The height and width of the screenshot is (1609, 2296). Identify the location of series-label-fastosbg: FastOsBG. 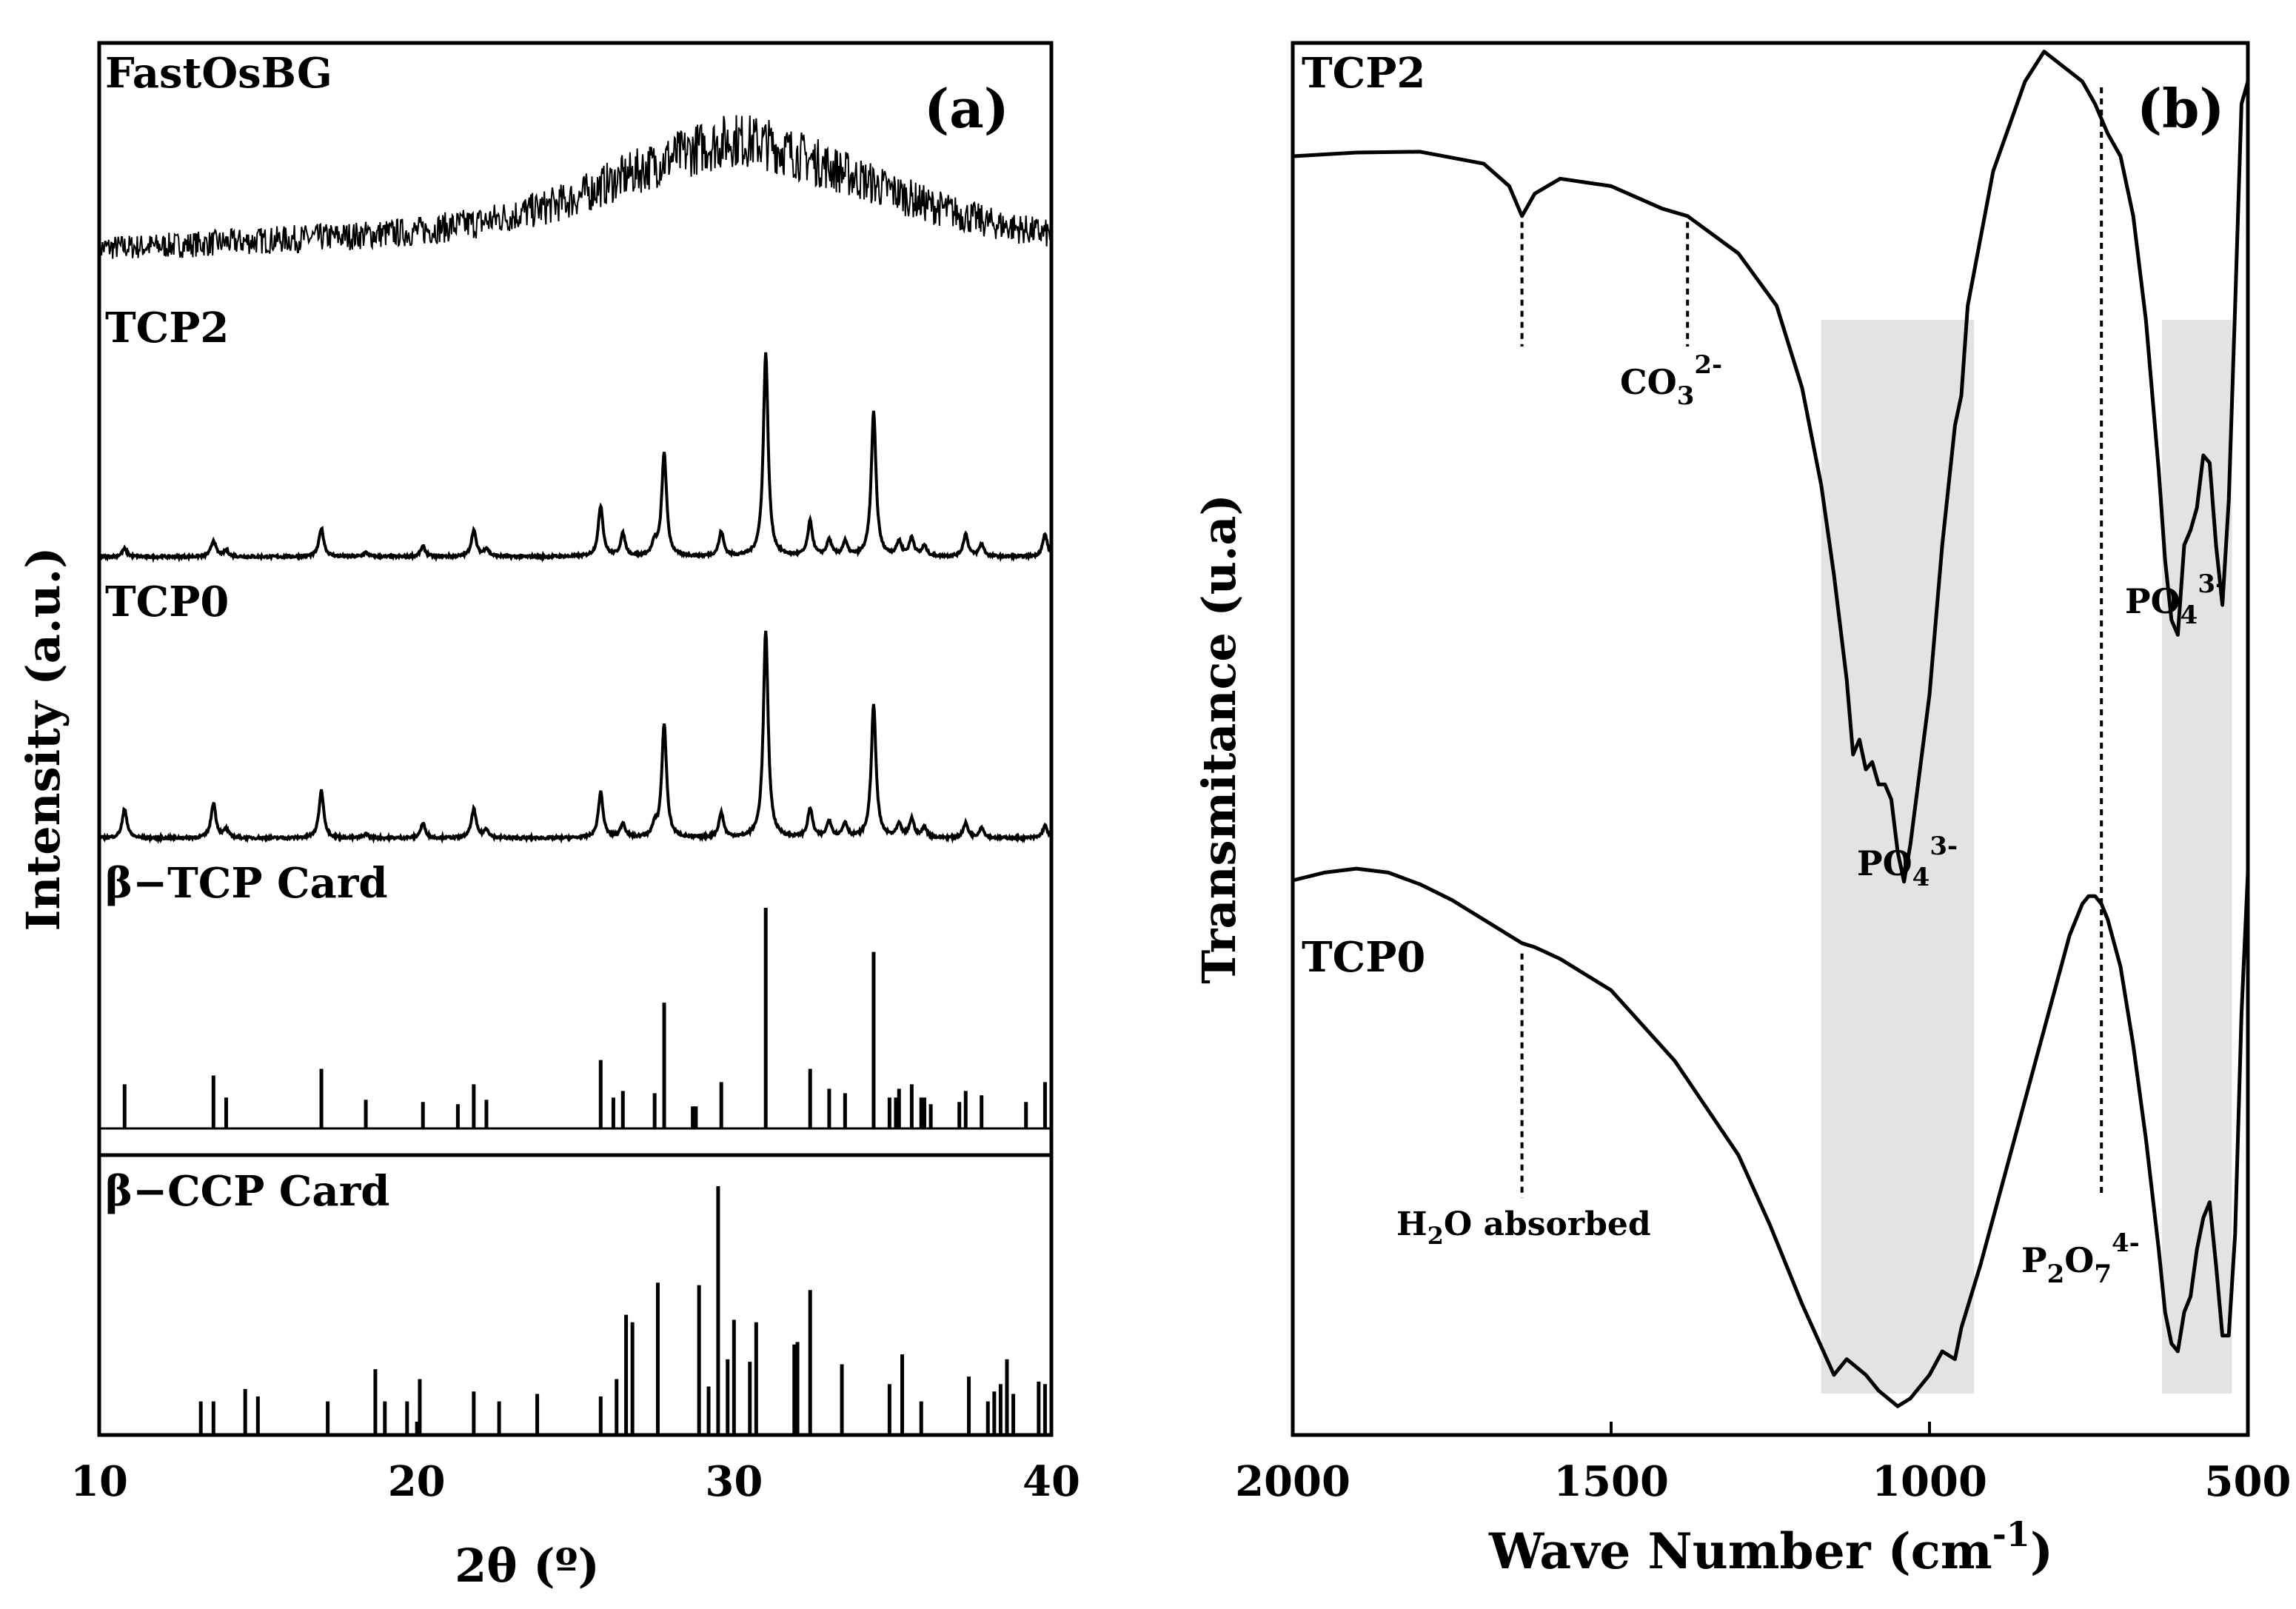
(218, 73).